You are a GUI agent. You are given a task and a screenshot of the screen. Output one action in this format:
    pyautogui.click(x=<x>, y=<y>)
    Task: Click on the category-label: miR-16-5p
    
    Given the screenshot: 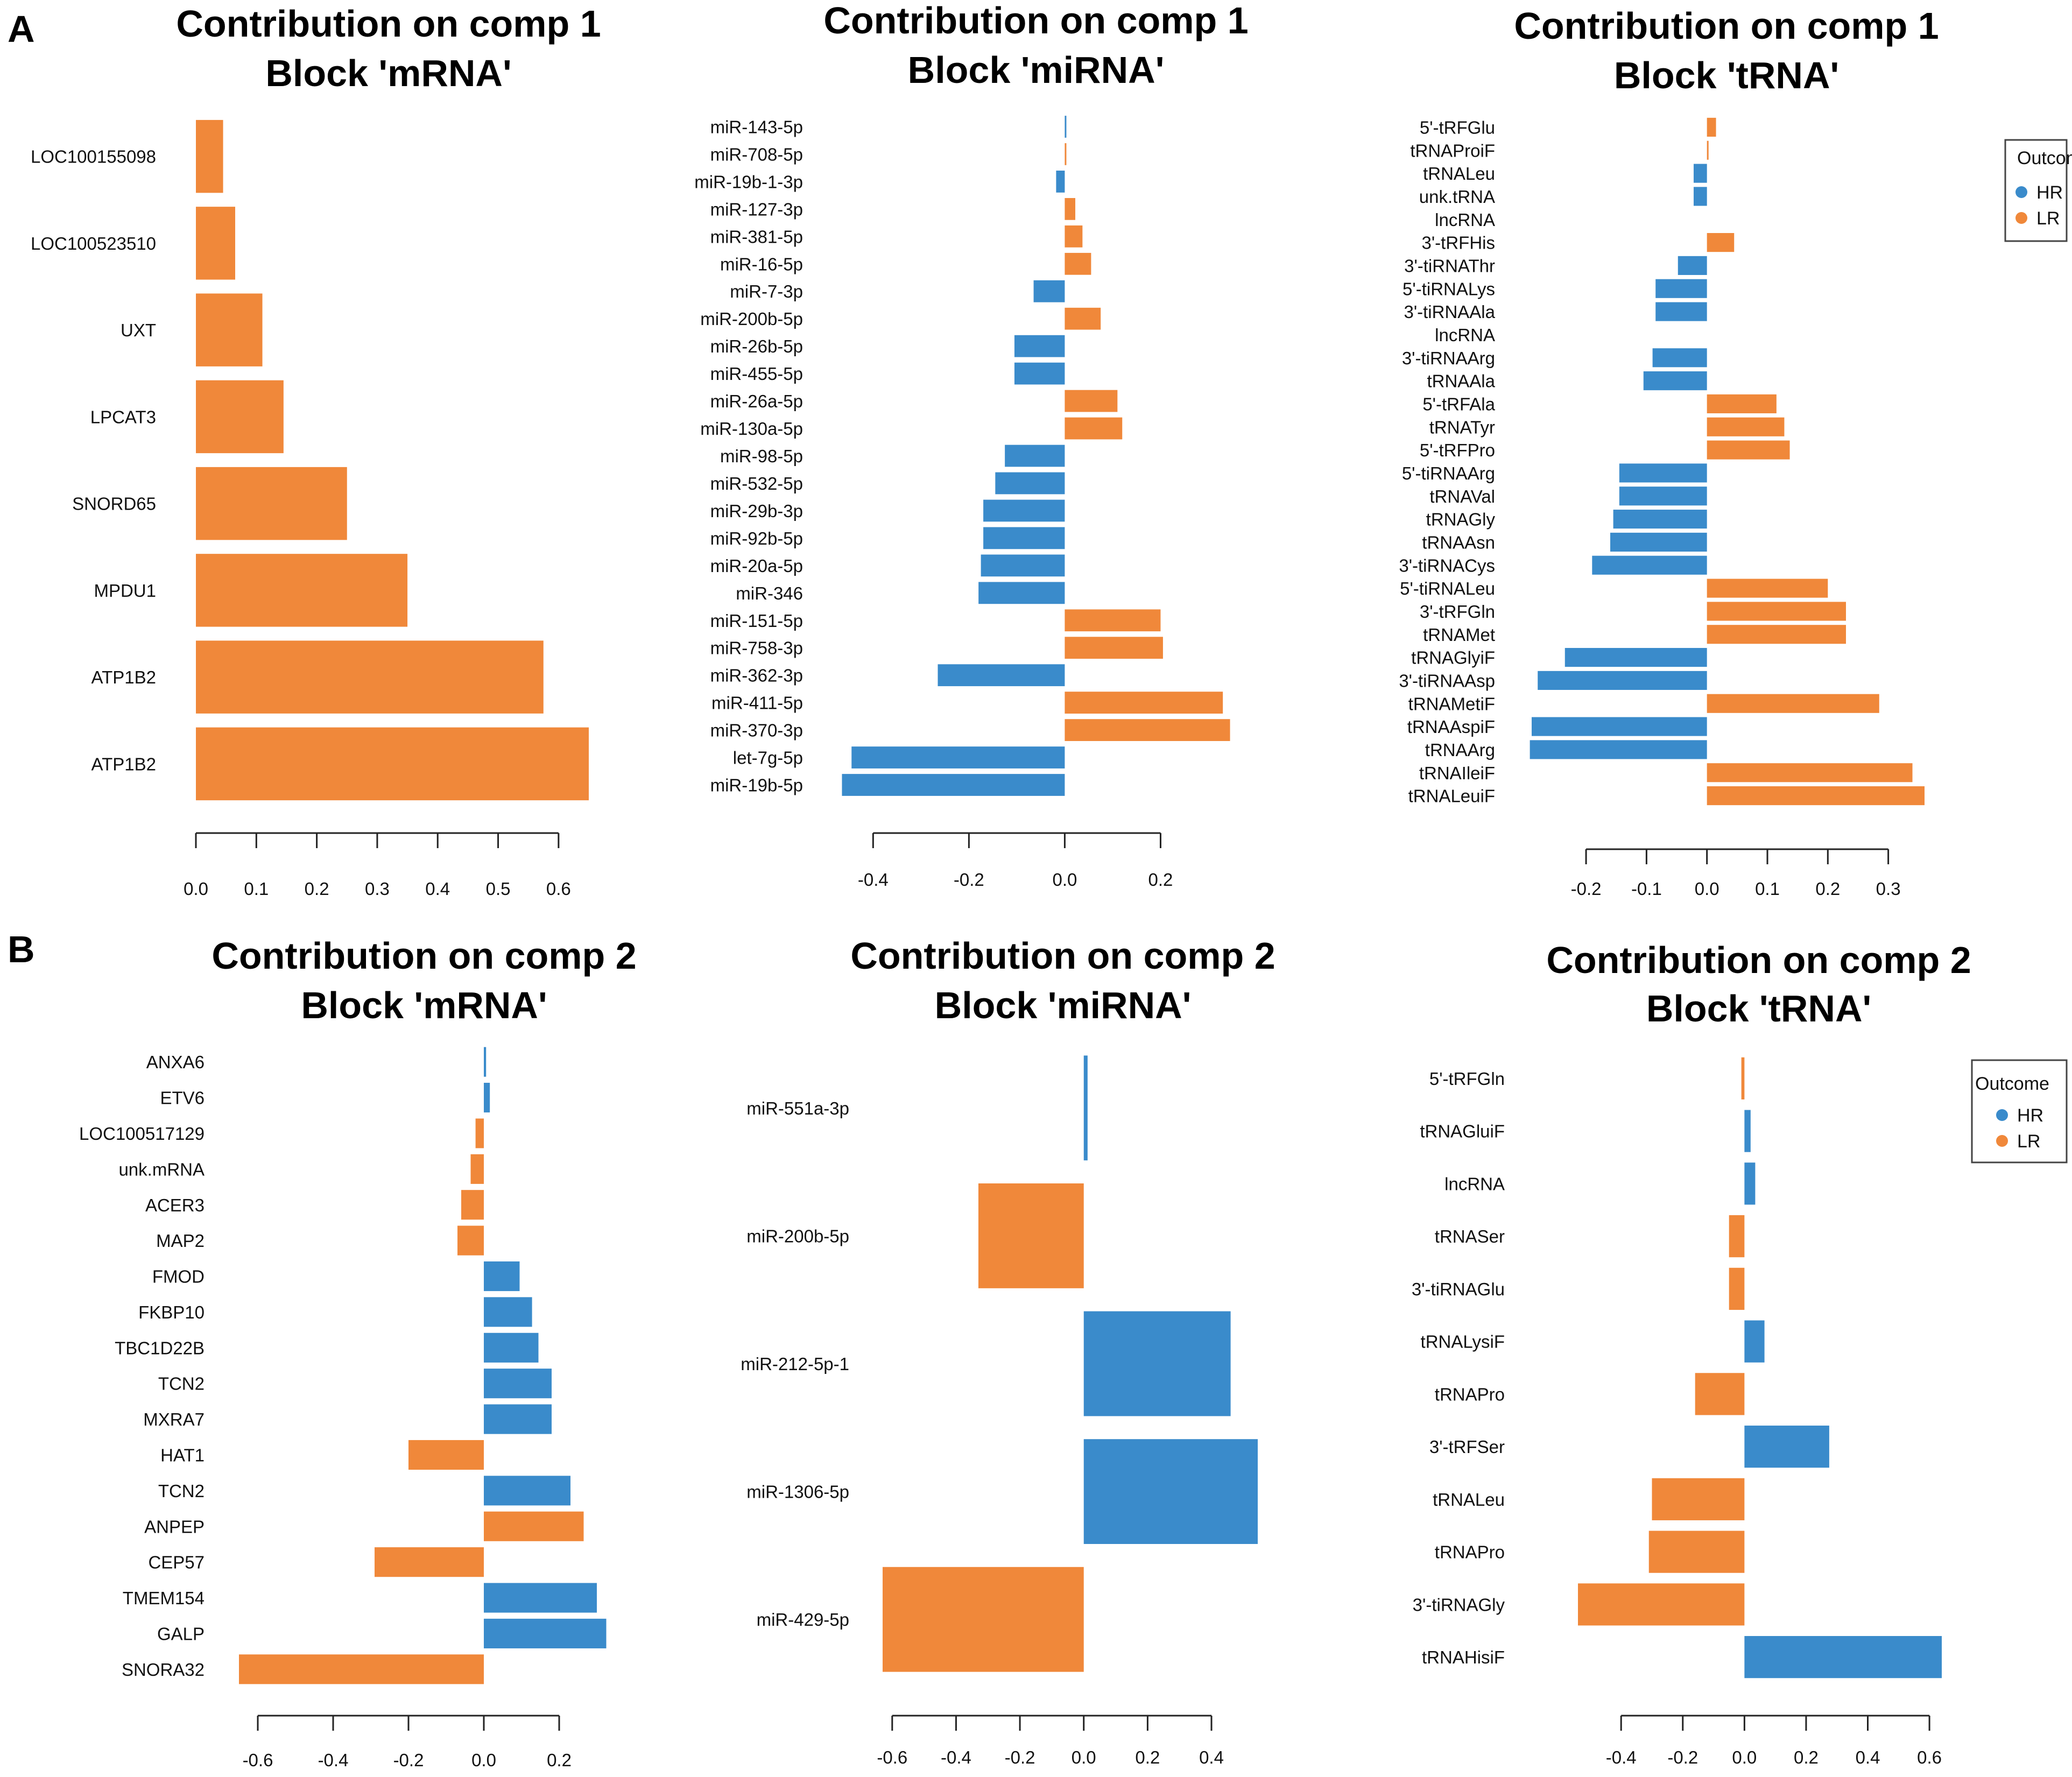 What is the action you would take?
    pyautogui.click(x=762, y=264)
    